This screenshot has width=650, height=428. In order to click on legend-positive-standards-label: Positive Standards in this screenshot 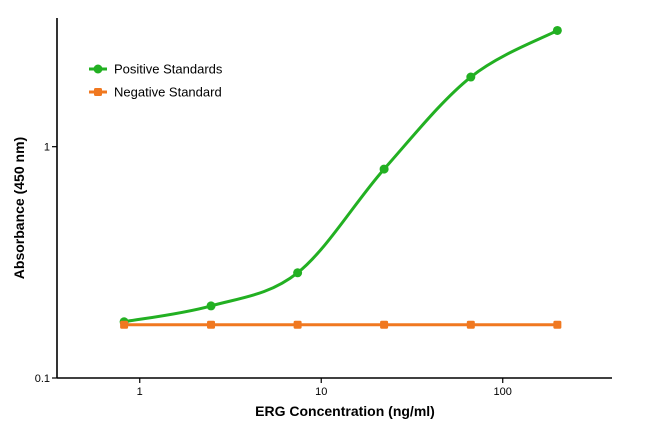, I will do `click(168, 69)`.